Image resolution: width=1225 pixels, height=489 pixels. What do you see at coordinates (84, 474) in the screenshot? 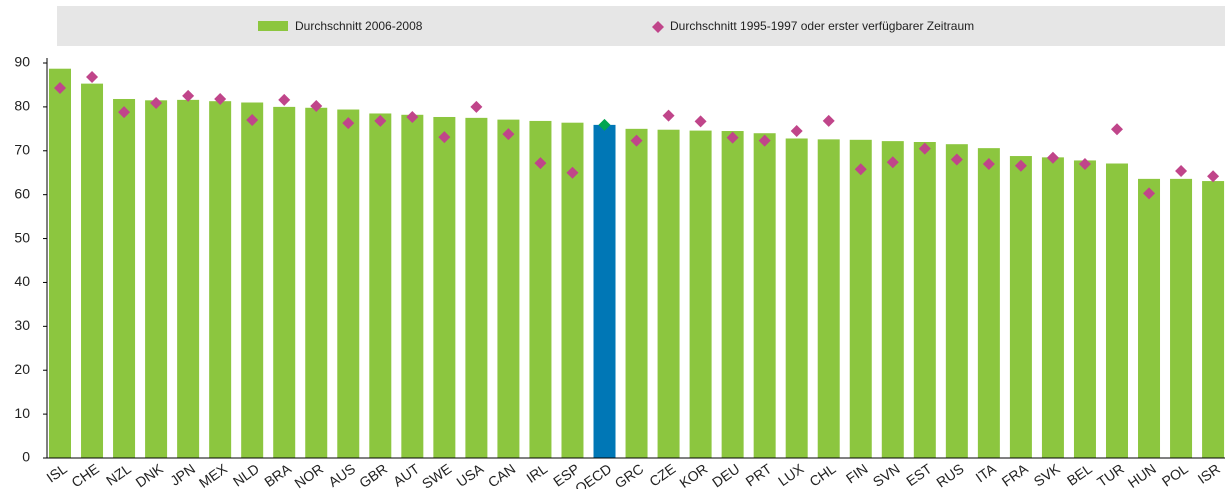
I see `x-tick-label: CHE` at bounding box center [84, 474].